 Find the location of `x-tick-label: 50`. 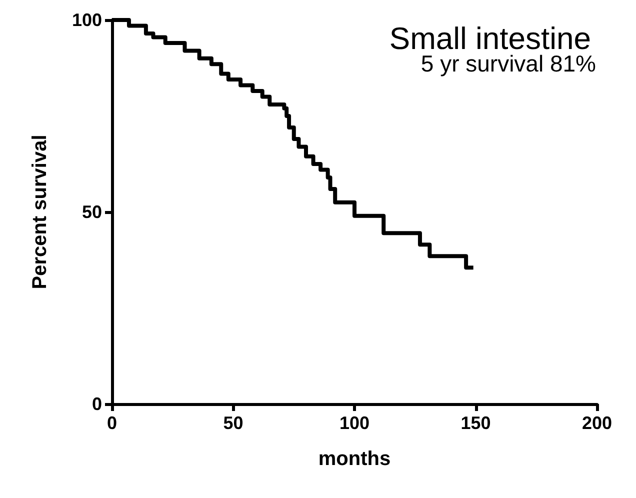

x-tick-label: 50 is located at coordinates (233, 423).